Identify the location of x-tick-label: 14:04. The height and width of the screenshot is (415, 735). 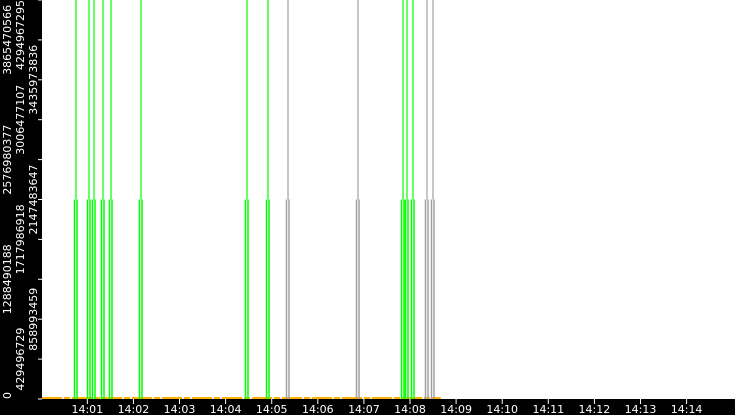
(226, 409).